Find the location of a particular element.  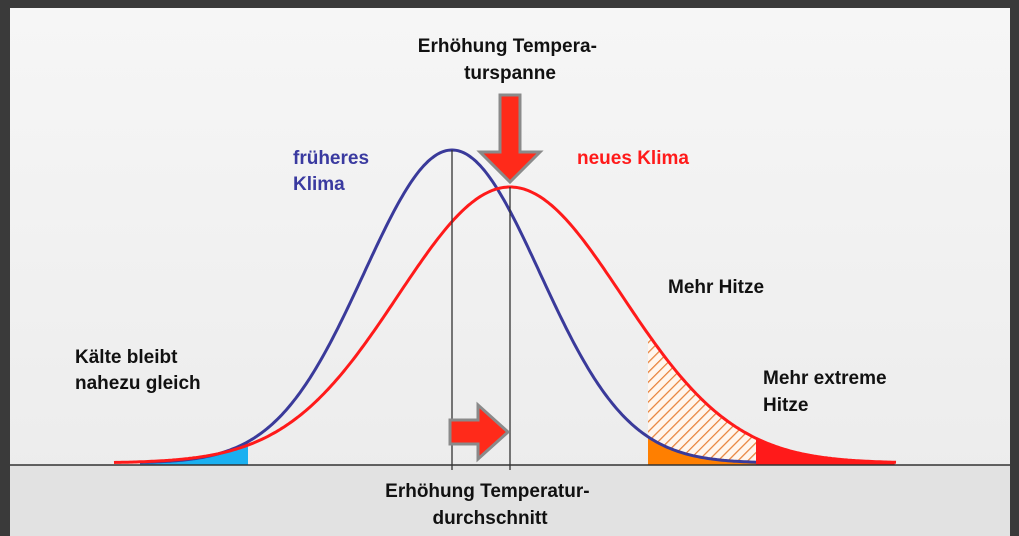

text-line: durchschnitt is located at coordinates (490, 518).